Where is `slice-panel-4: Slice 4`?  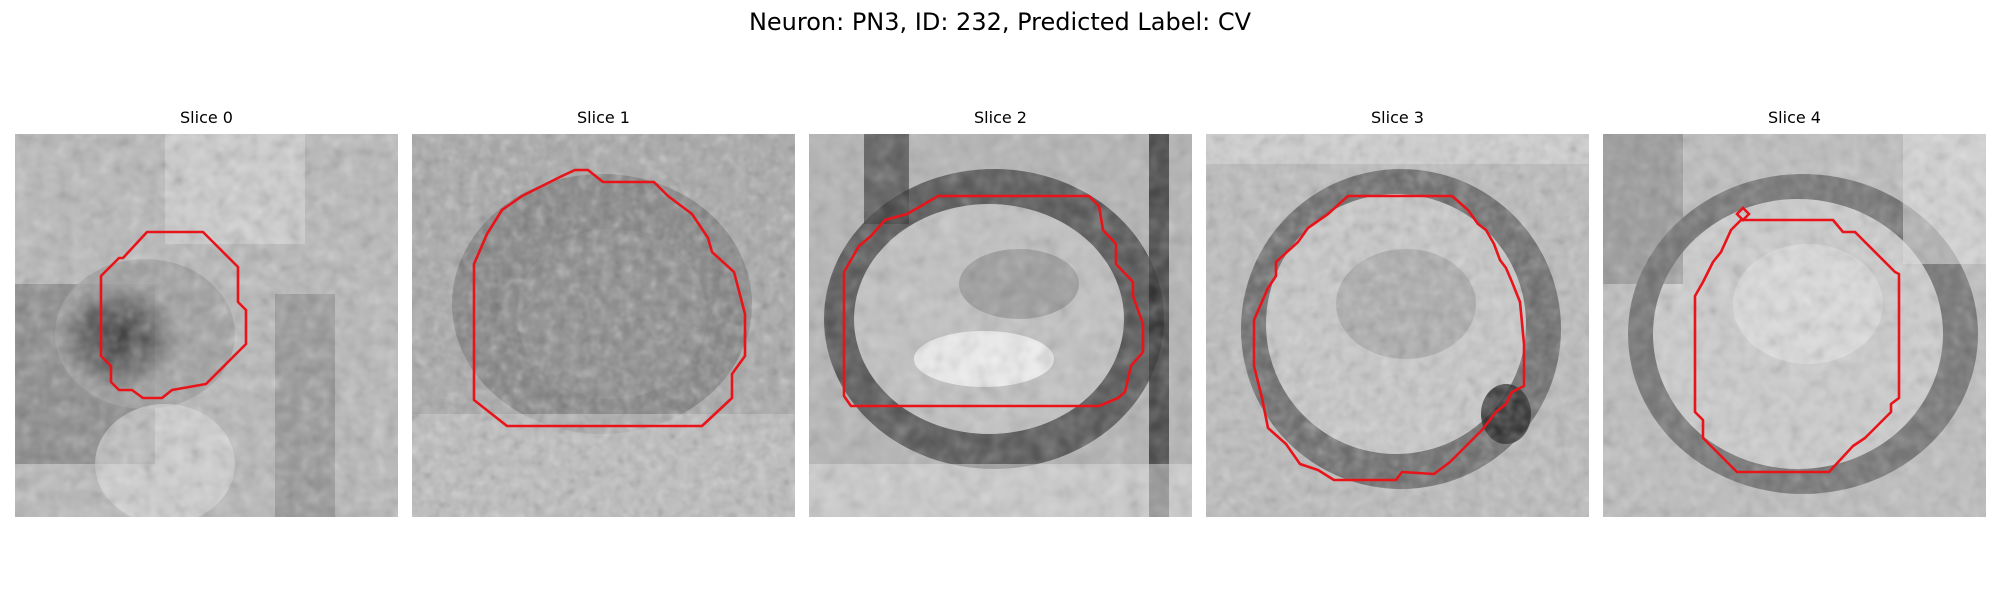
slice-panel-4: Slice 4 is located at coordinates (1794, 312).